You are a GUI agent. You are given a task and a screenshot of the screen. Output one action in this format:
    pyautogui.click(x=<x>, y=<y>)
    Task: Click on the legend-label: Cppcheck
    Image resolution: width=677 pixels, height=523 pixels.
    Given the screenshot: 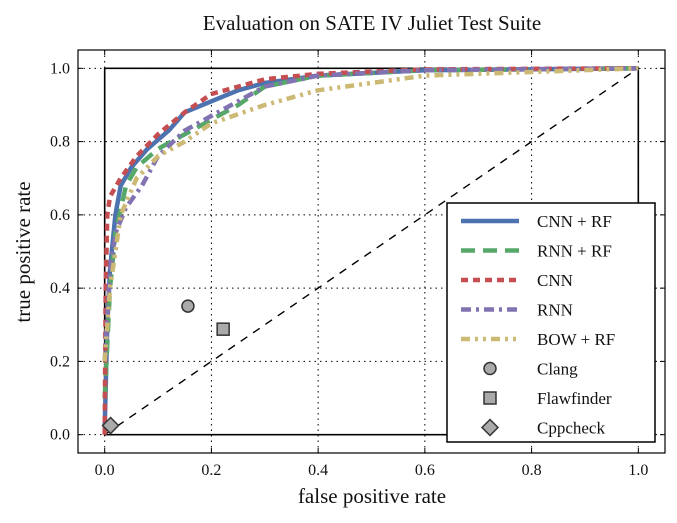 What is the action you would take?
    pyautogui.click(x=571, y=428)
    